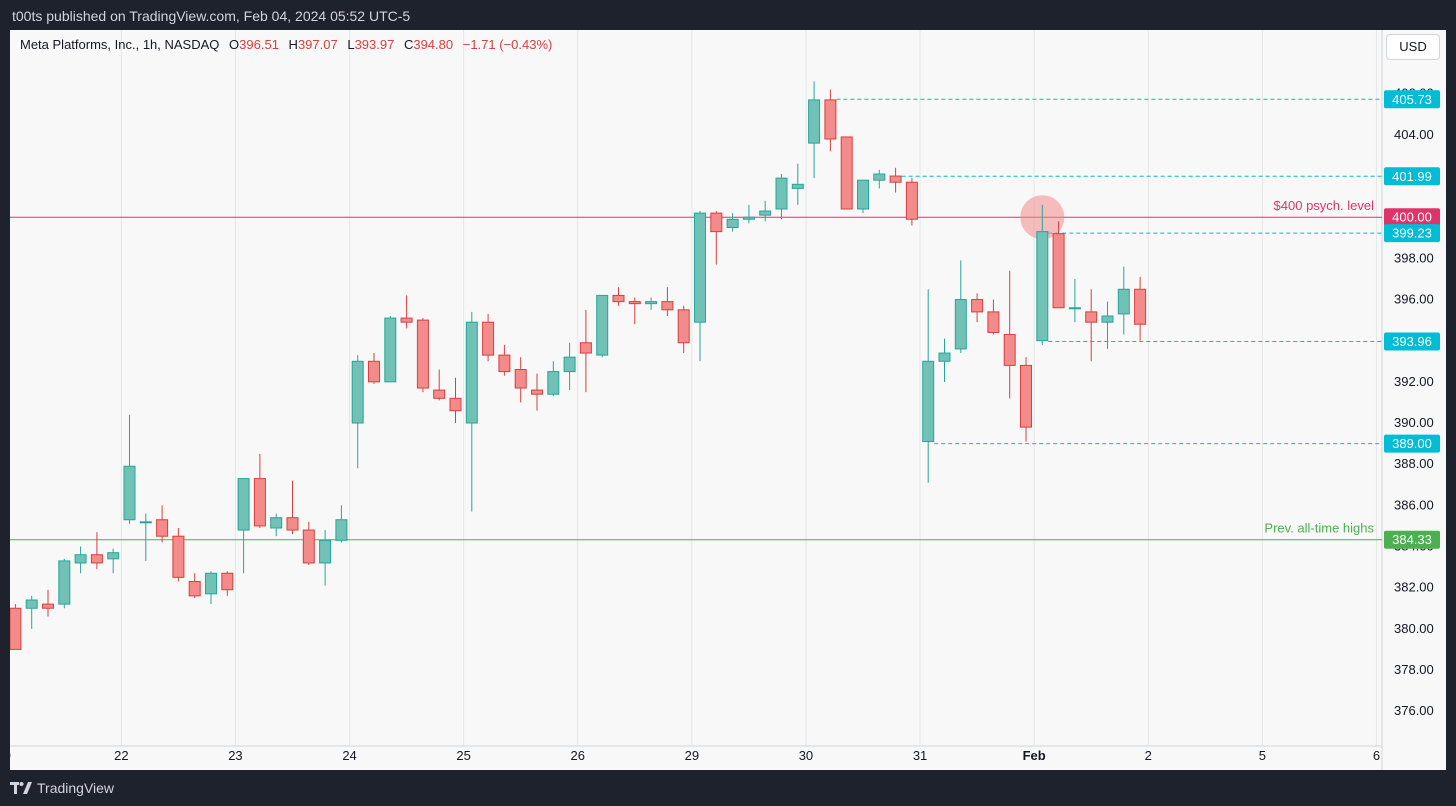 The image size is (1456, 806). I want to click on price-tick-label: 390.00, so click(1414, 422).